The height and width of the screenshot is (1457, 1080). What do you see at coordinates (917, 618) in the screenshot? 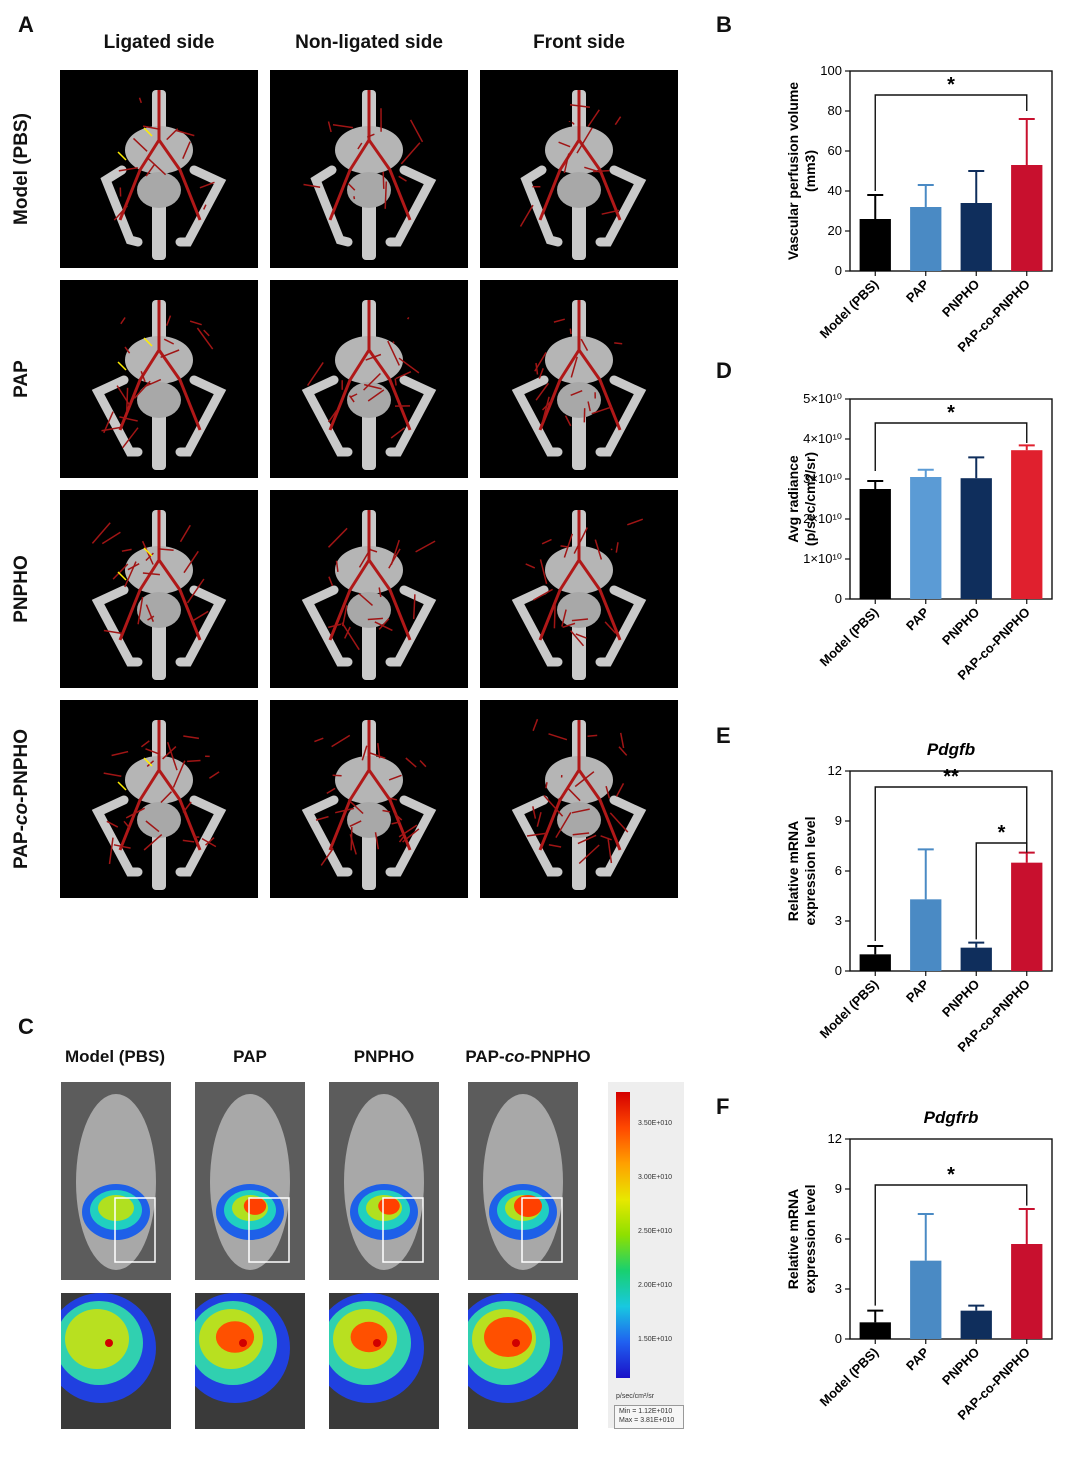
I see `x-tick-label: PAP` at bounding box center [917, 618].